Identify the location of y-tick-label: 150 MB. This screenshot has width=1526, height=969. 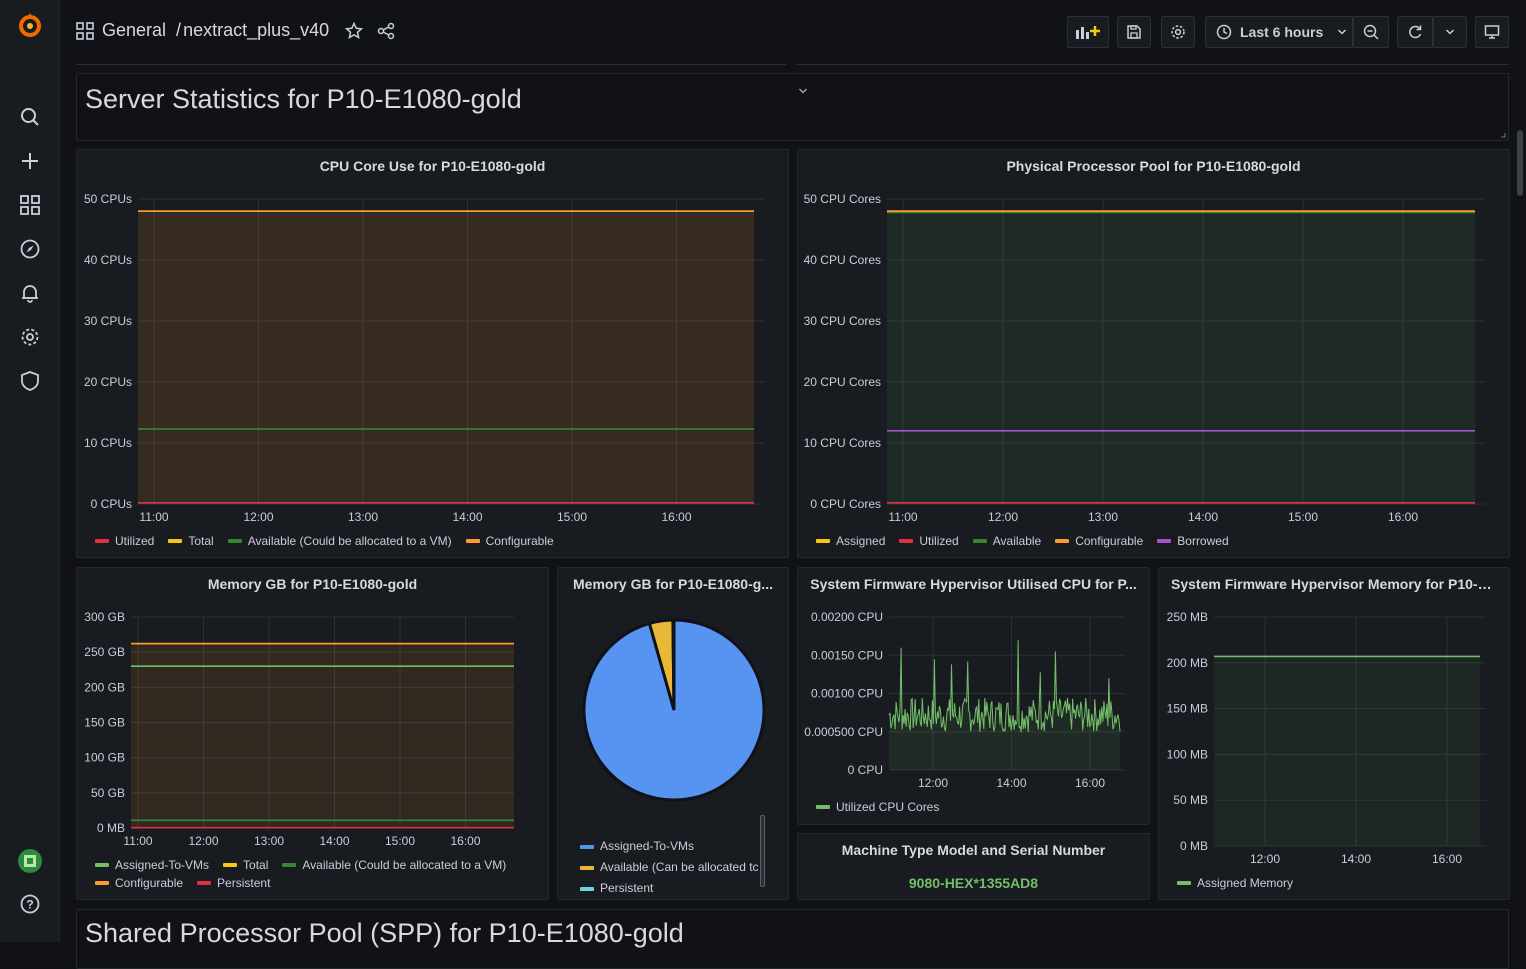
(1187, 709).